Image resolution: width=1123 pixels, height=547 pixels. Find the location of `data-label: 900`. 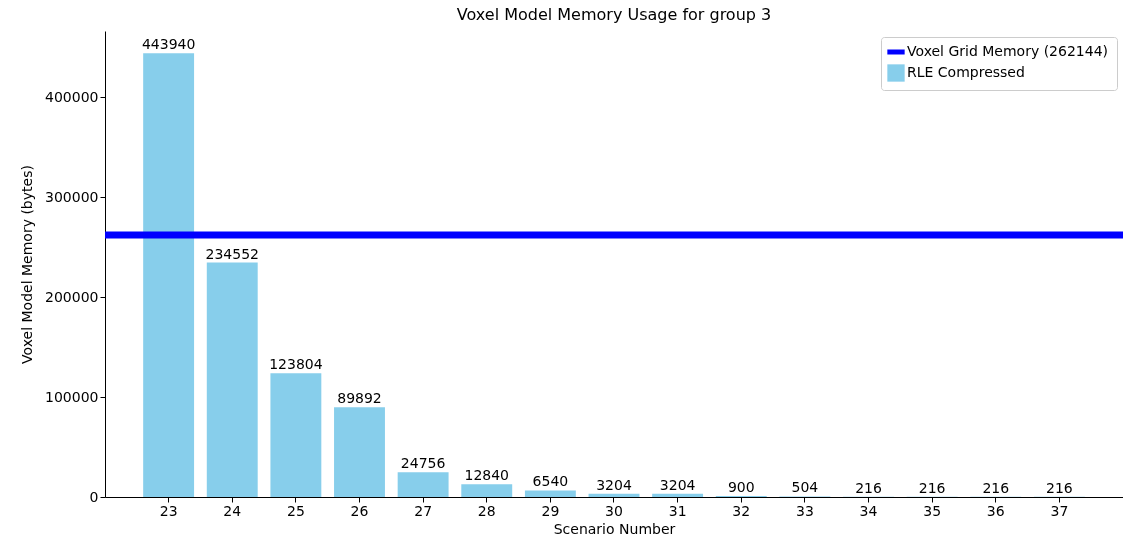

data-label: 900 is located at coordinates (741, 487).